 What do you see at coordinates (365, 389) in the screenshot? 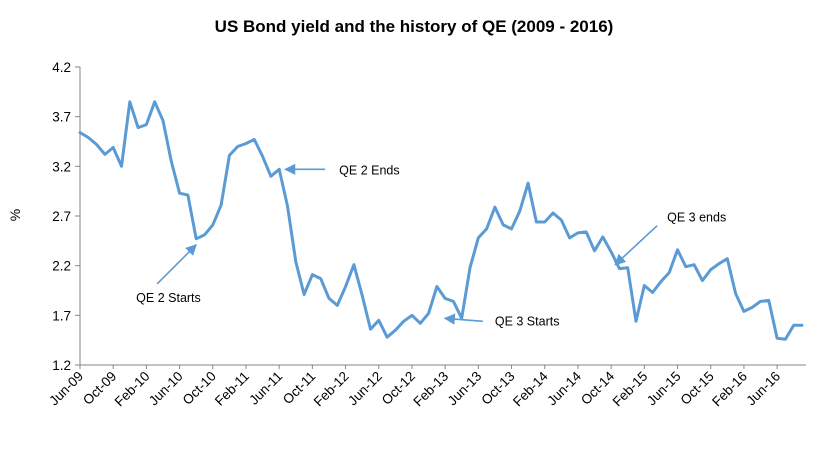
I see `x-tick-label: Jun-12` at bounding box center [365, 389].